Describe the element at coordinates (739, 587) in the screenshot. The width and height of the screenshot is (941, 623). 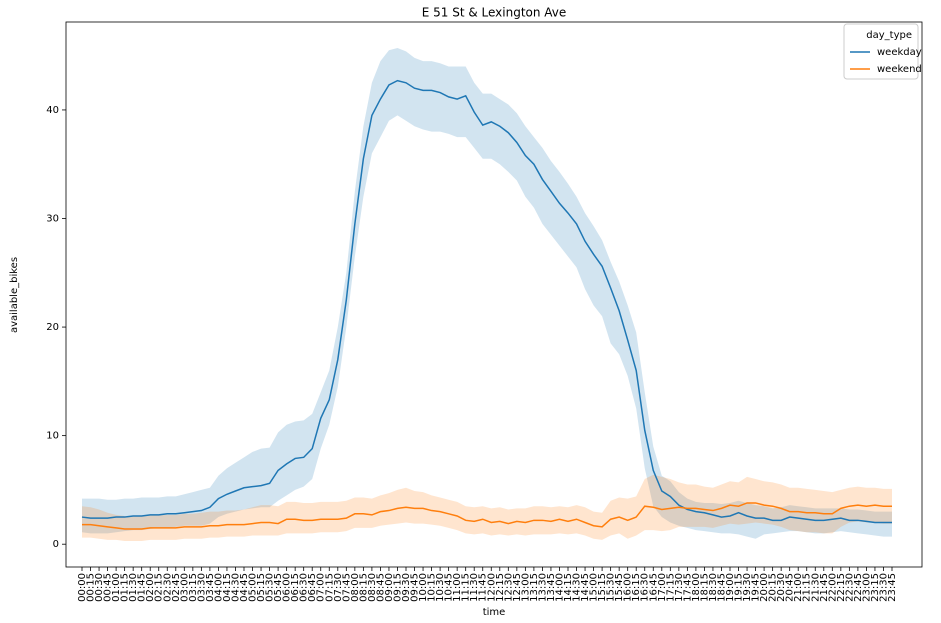
I see `x-tick-label: 19:15` at that location.